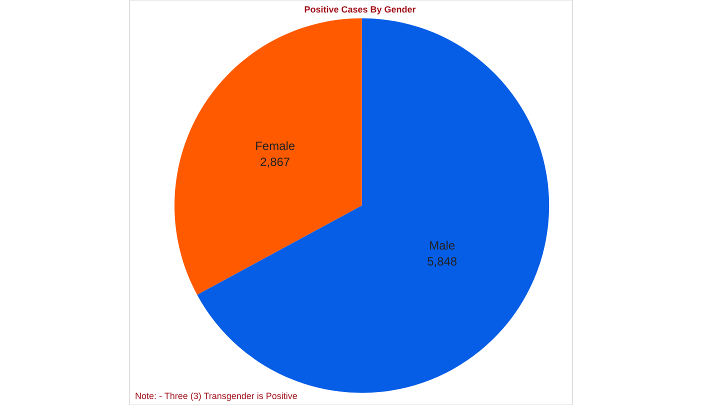 This screenshot has height=405, width=720. What do you see at coordinates (442, 261) in the screenshot?
I see `data-label: 5,848` at bounding box center [442, 261].